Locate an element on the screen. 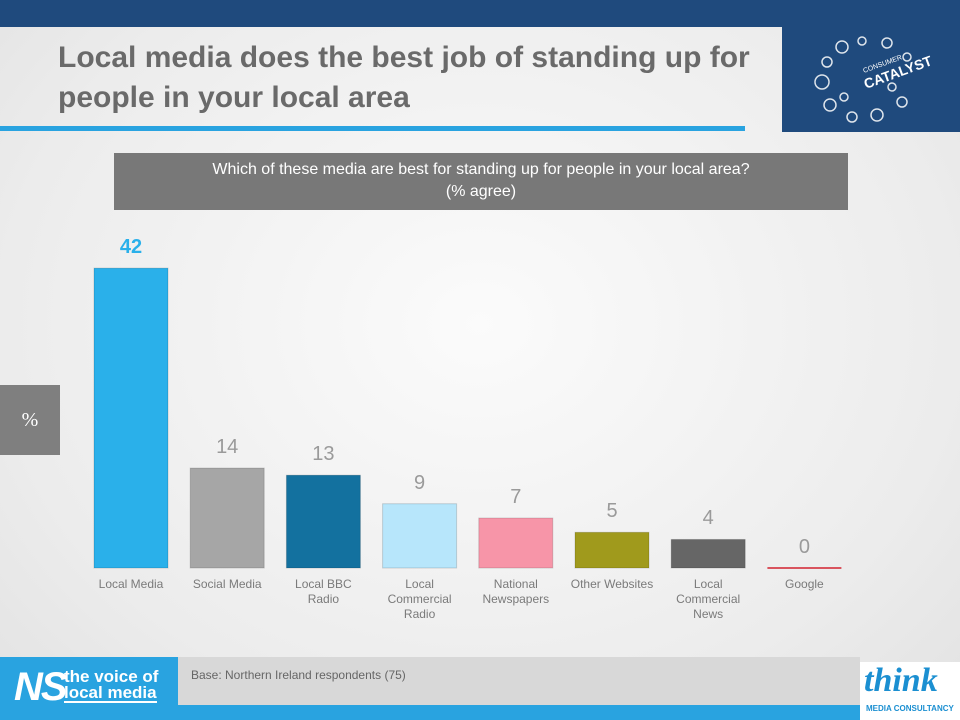  question-text: (% agree) is located at coordinates (481, 191).